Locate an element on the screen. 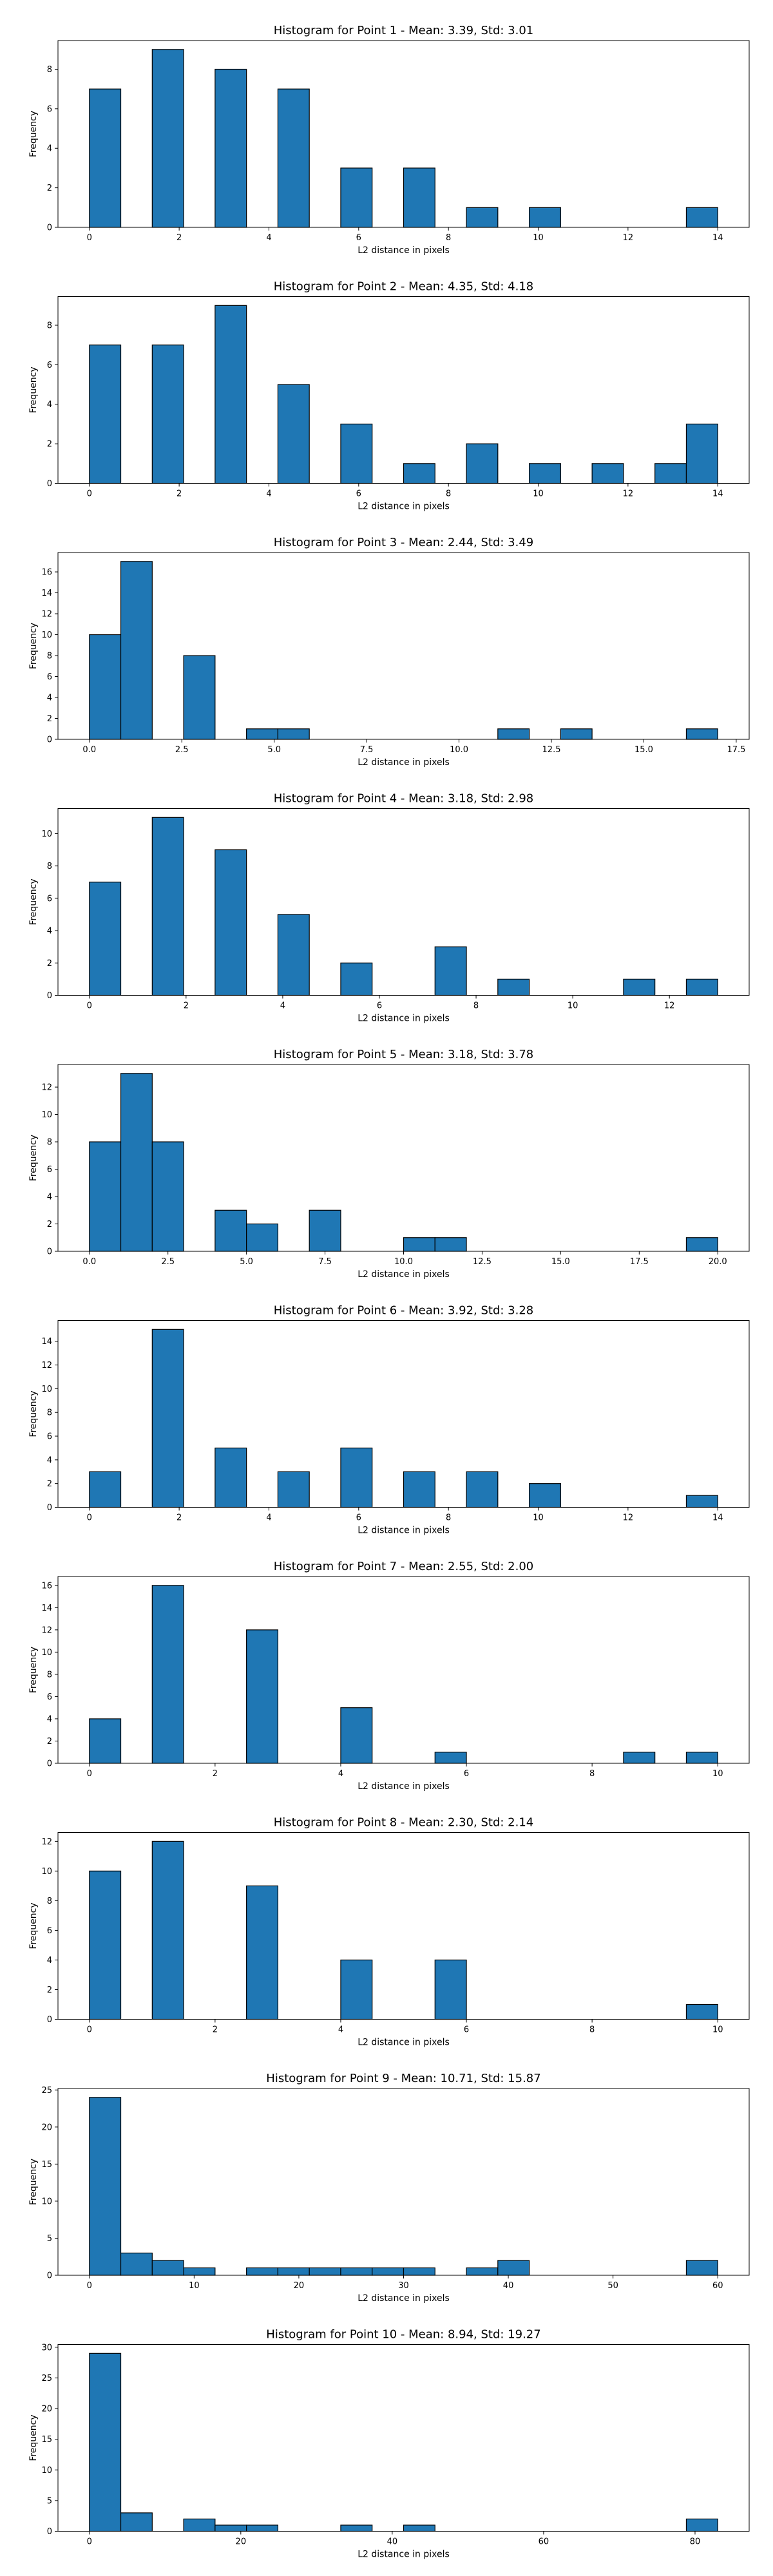 This screenshot has width=773, height=2576. chart-4-axes-frame is located at coordinates (403, 902).